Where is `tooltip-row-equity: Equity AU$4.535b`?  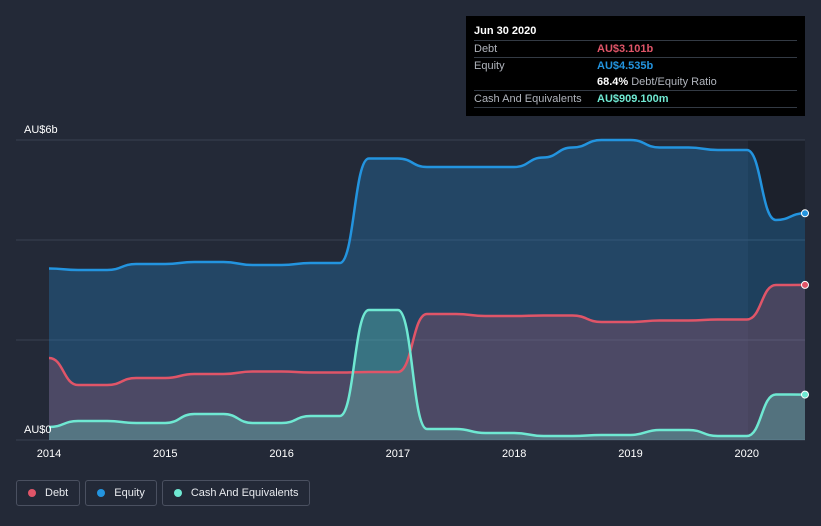
tooltip-row-equity: Equity AU$4.535b is located at coordinates (635, 66).